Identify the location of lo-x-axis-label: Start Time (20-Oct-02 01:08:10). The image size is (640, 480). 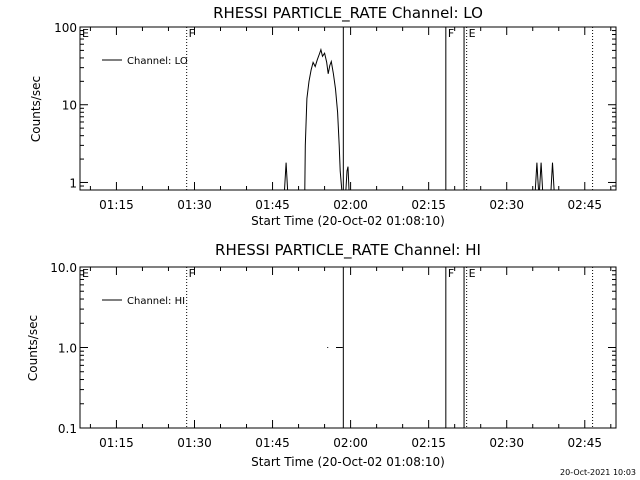
(348, 221).